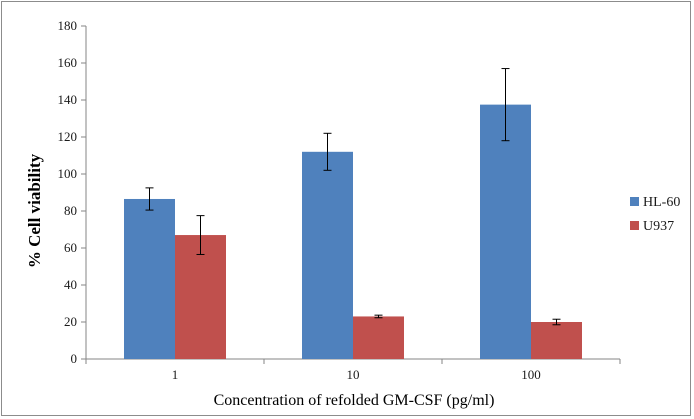 This screenshot has width=694, height=419. I want to click on y-tick-label: 60, so click(70, 247).